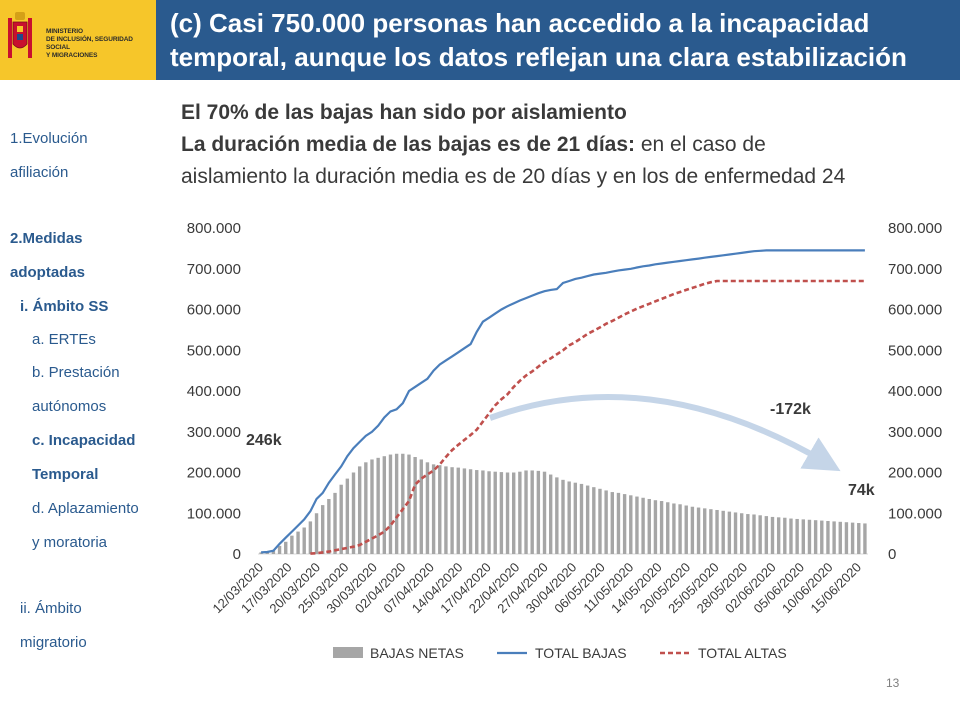 This screenshot has width=960, height=720. I want to click on legend-label-total-altas: TOTAL ALTAS, so click(742, 653).